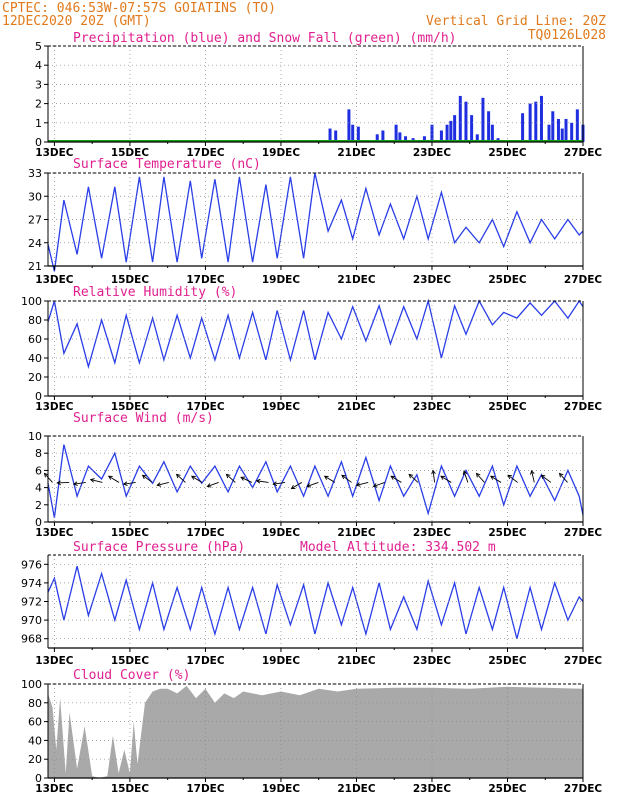 The image size is (618, 800). Describe the element at coordinates (31, 301) in the screenshot. I see `y-tick-label: 100` at that location.